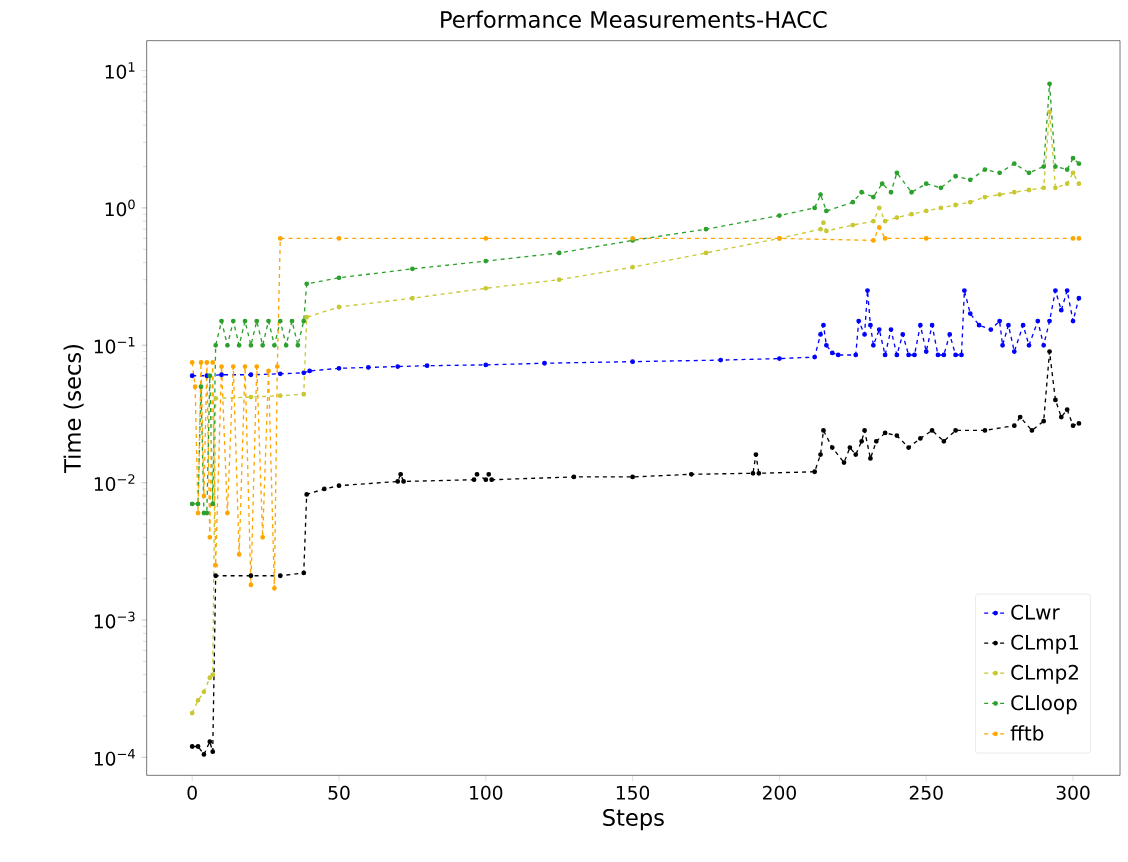 The width and height of the screenshot is (1128, 862). I want to click on y-tick-label: 10$^{1}$, so click(120, 70).